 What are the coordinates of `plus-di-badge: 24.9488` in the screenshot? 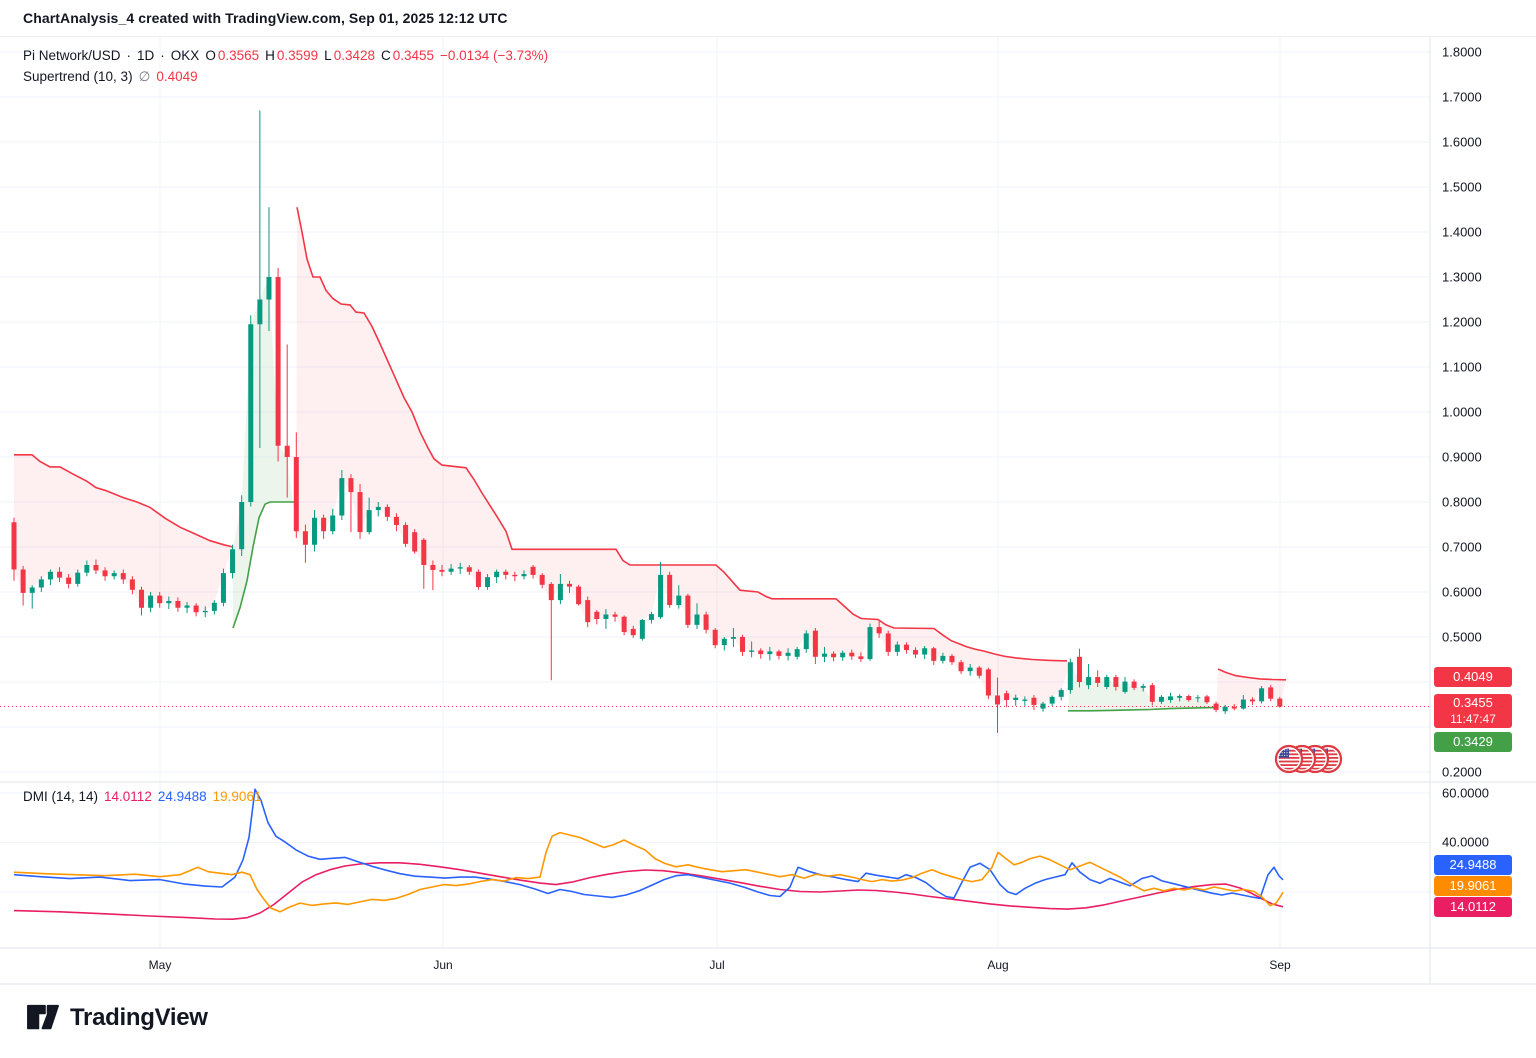 It's located at (1473, 865).